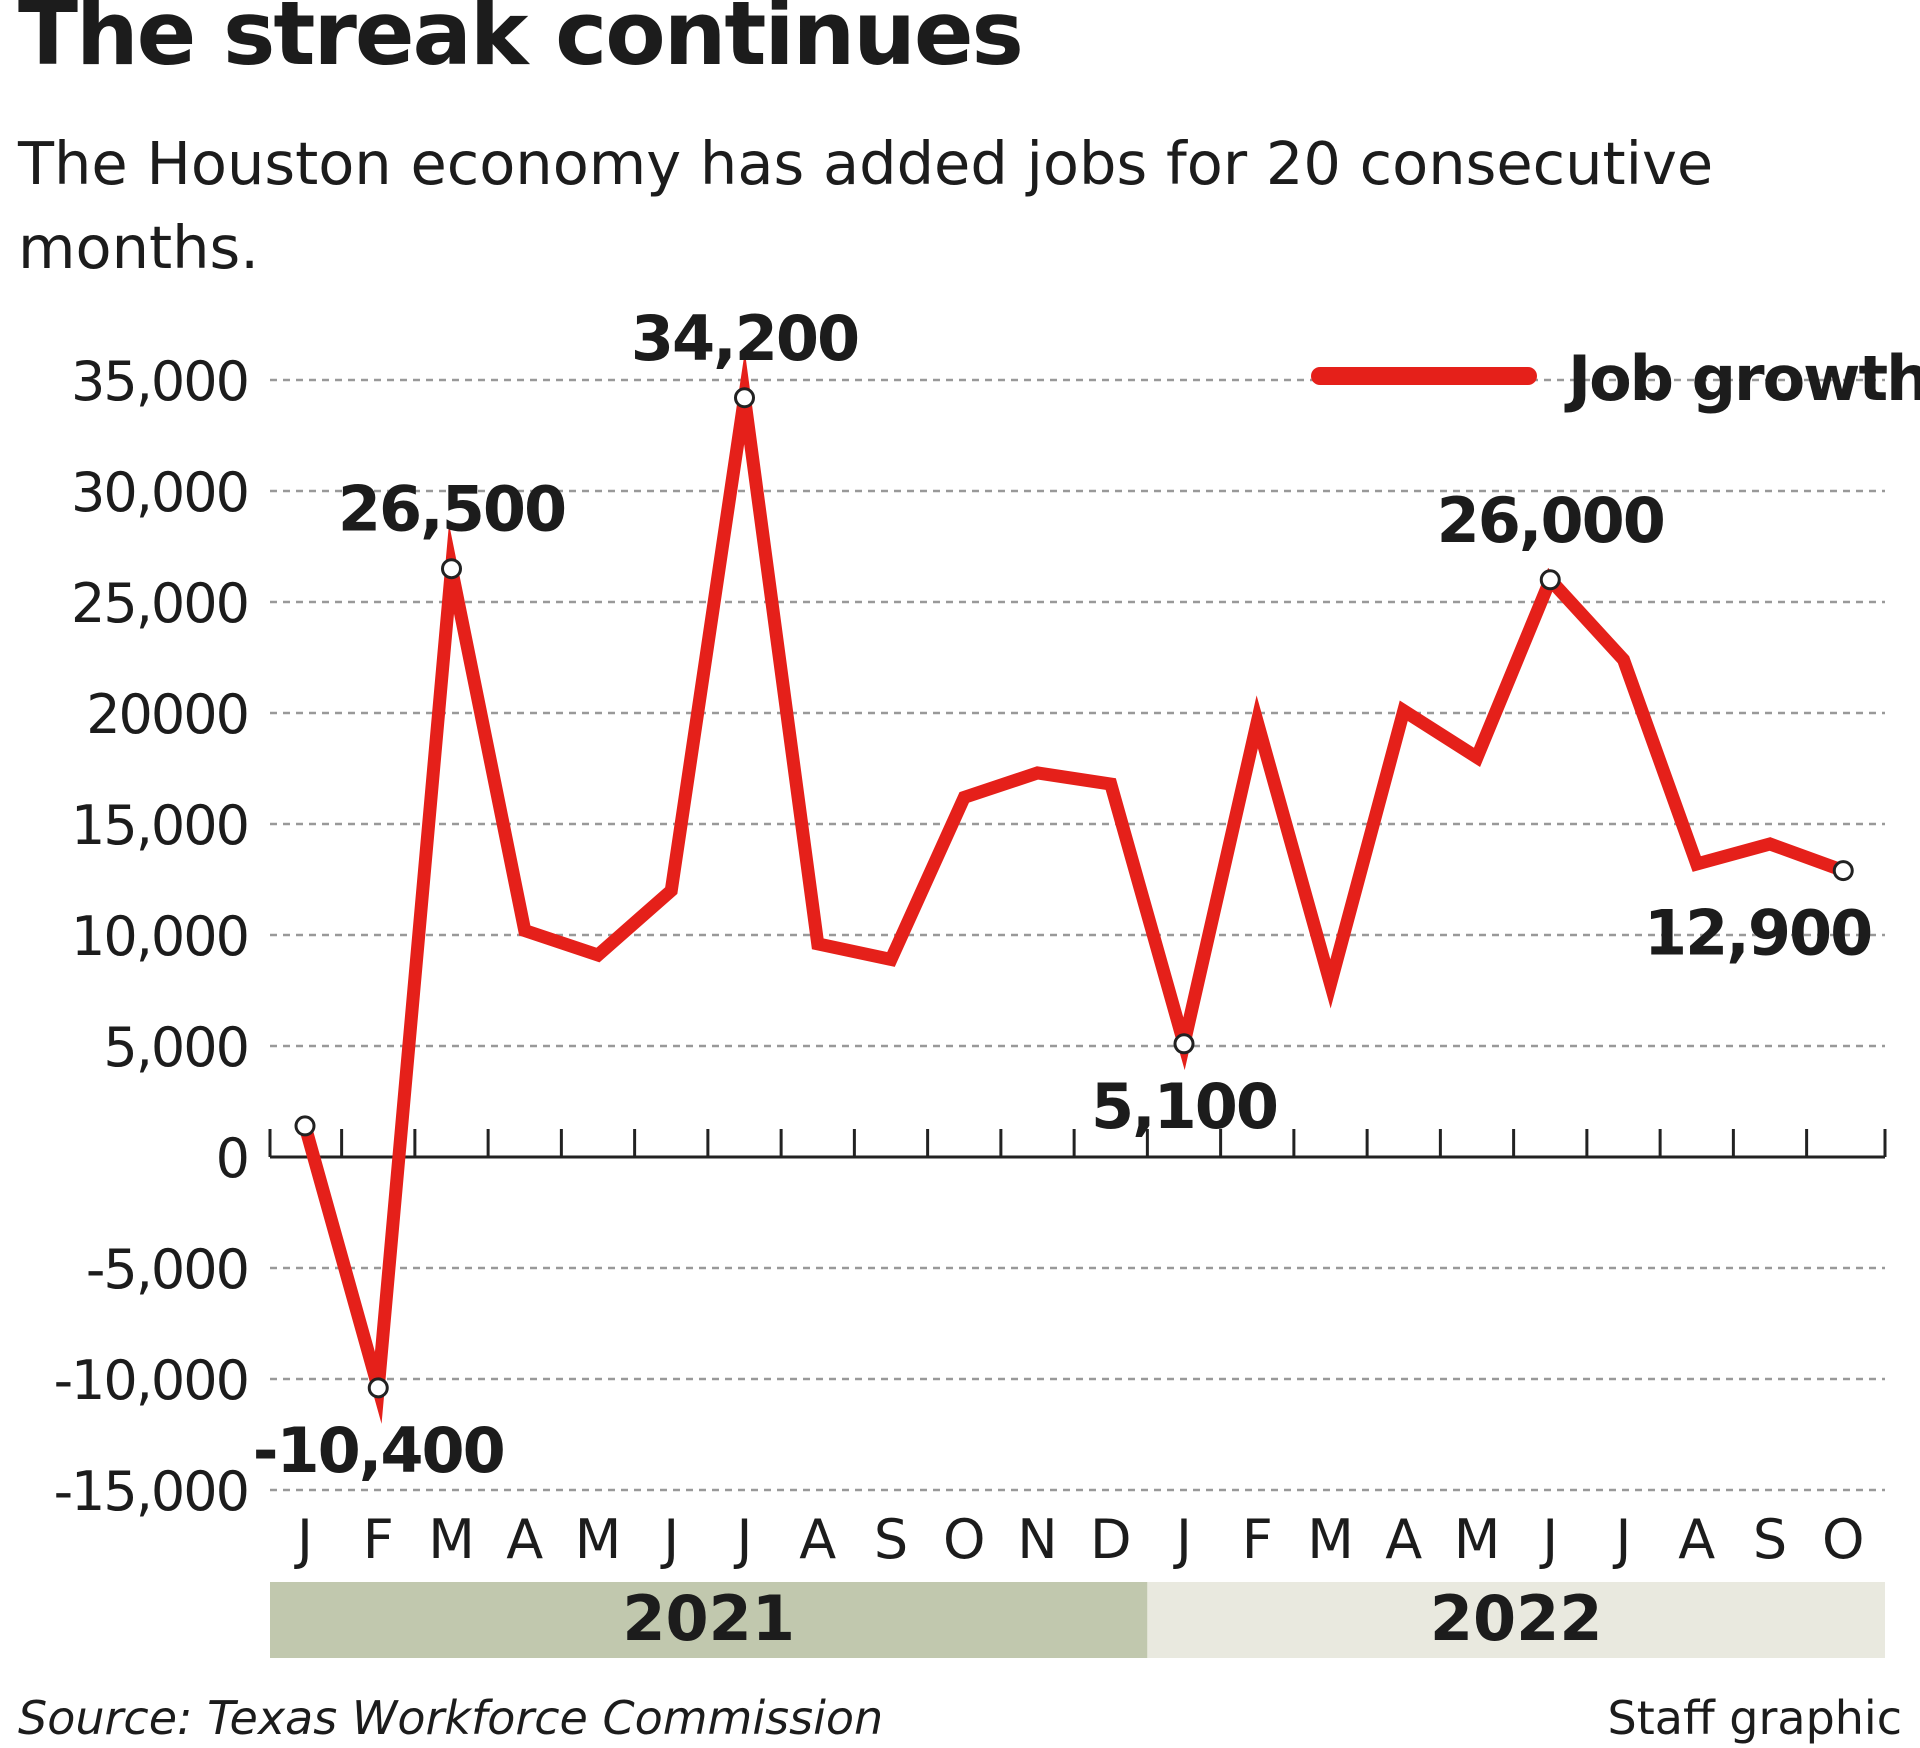 The image size is (1920, 1748). What do you see at coordinates (744, 338) in the screenshot?
I see `data-label: 34,200` at bounding box center [744, 338].